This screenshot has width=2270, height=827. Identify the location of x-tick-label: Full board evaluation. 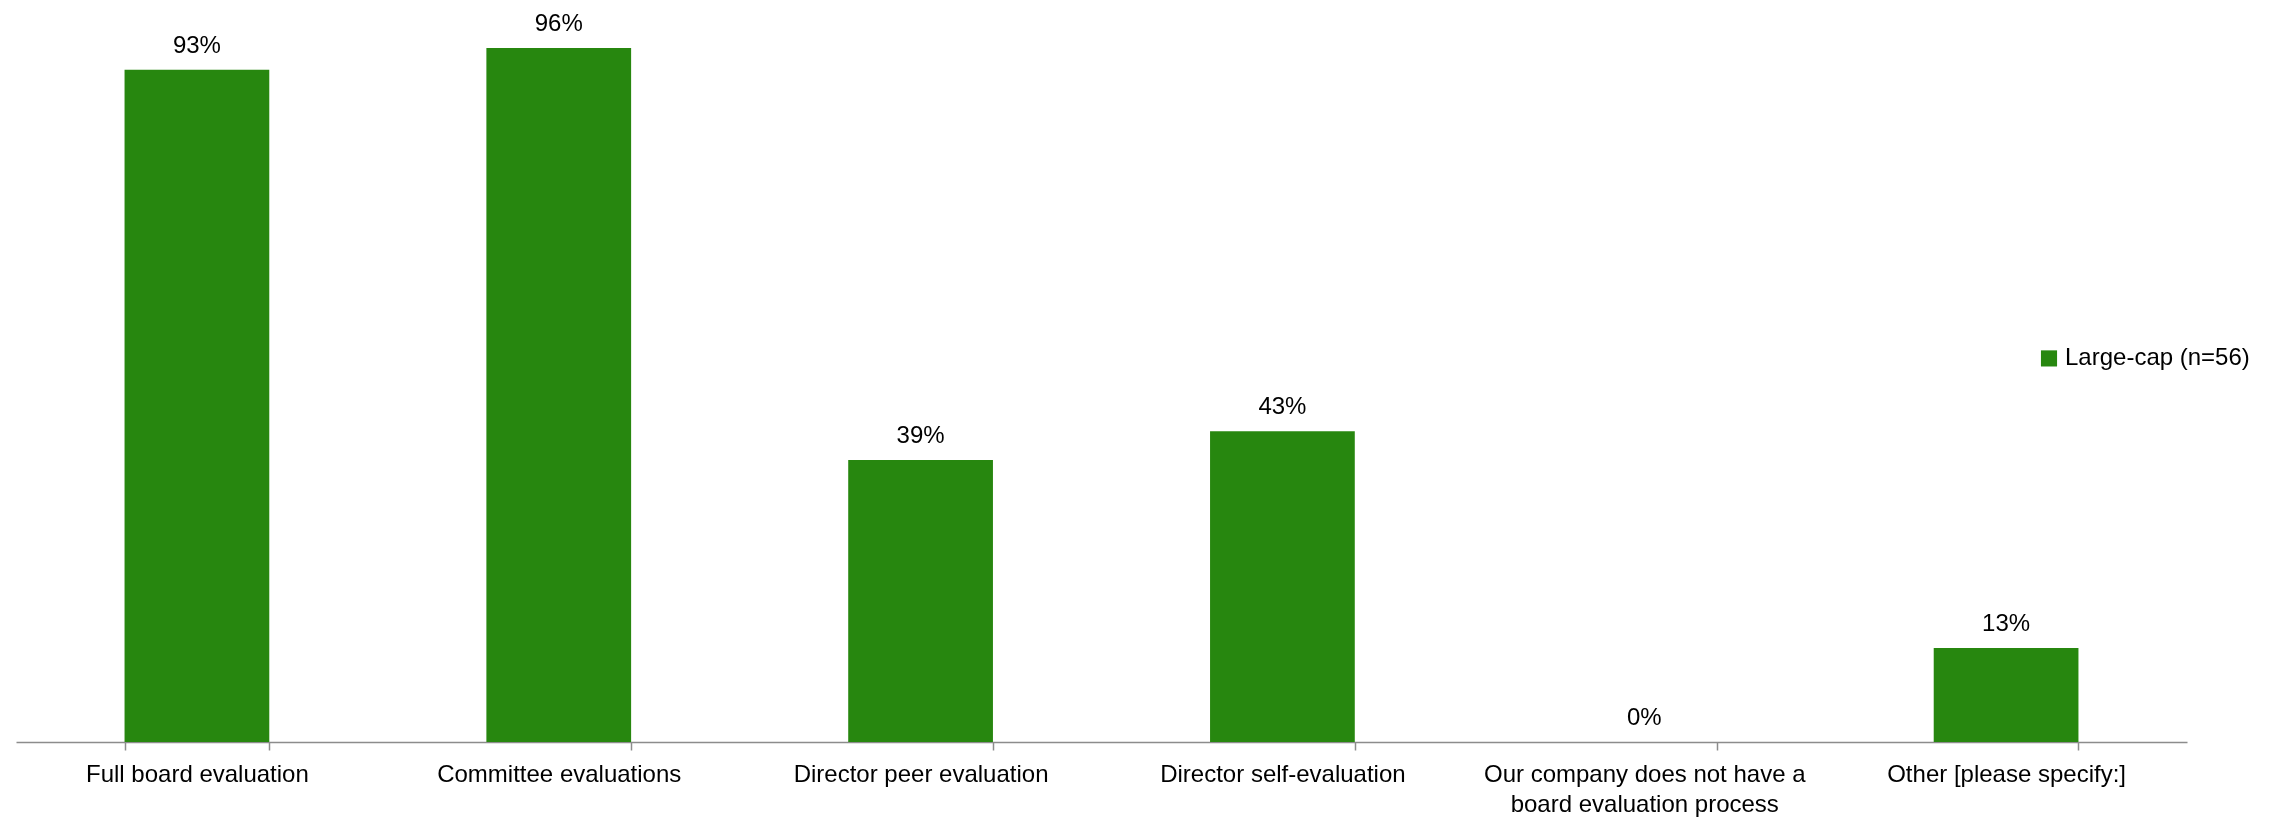
(197, 773).